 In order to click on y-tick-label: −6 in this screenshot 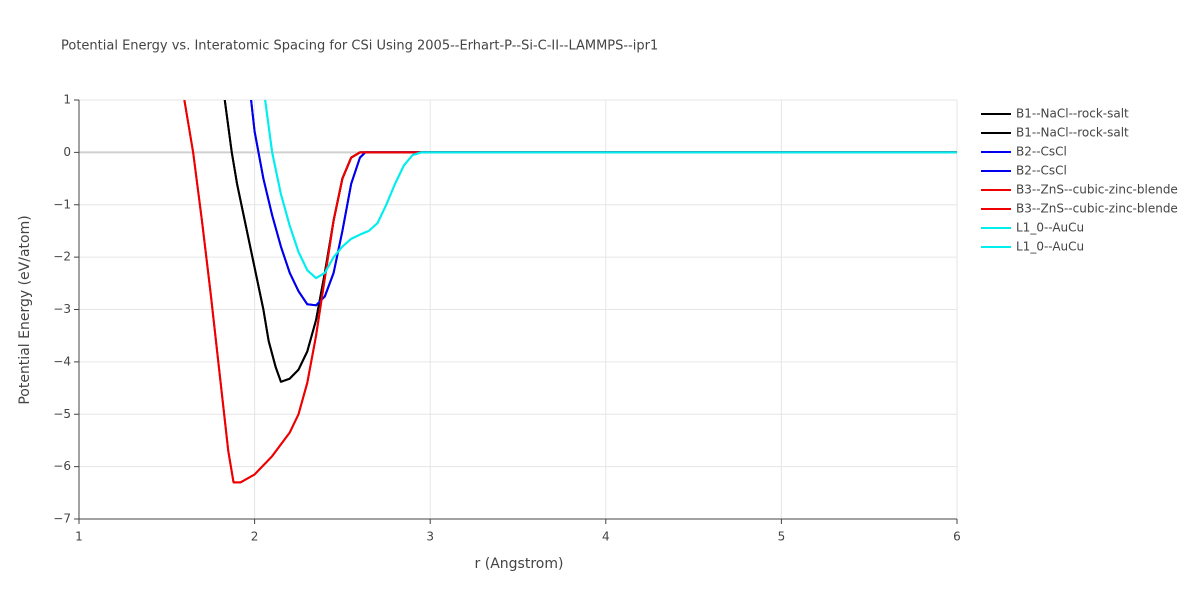, I will do `click(62, 466)`.